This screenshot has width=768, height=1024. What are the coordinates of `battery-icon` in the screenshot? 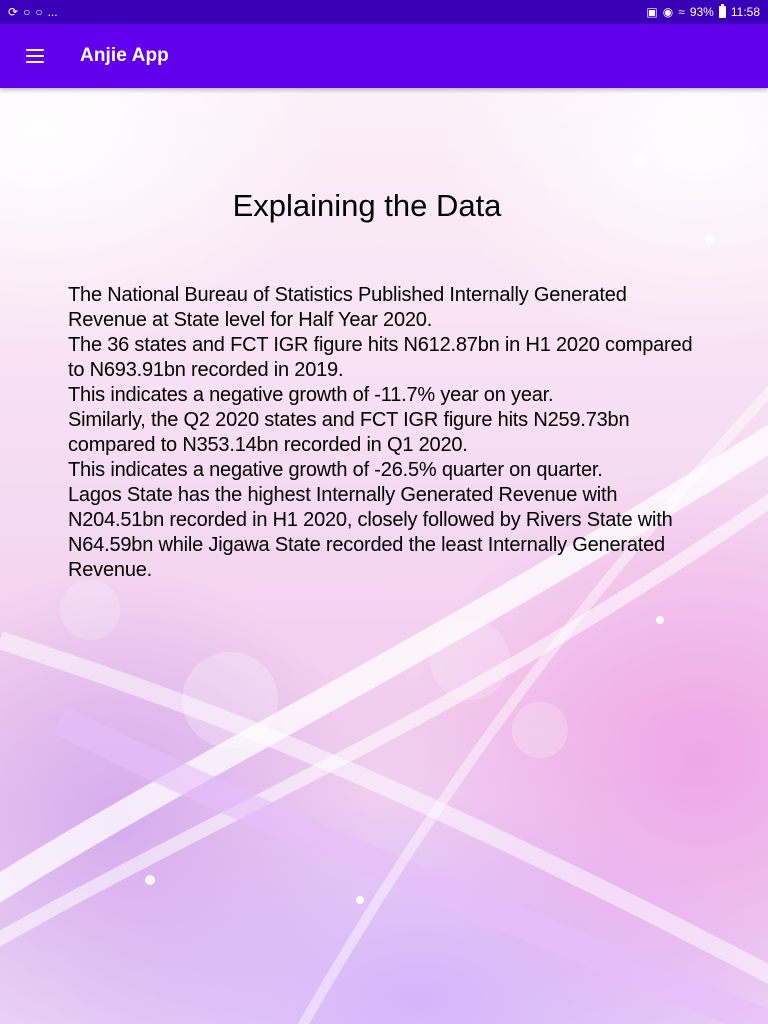 It's located at (722, 11).